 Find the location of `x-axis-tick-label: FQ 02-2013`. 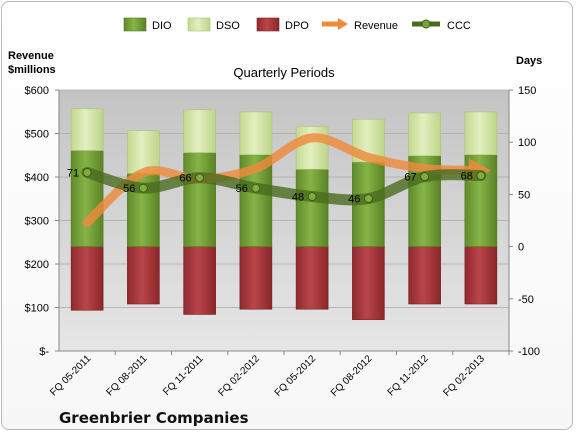

x-axis-tick-label: FQ 02-2013 is located at coordinates (464, 376).